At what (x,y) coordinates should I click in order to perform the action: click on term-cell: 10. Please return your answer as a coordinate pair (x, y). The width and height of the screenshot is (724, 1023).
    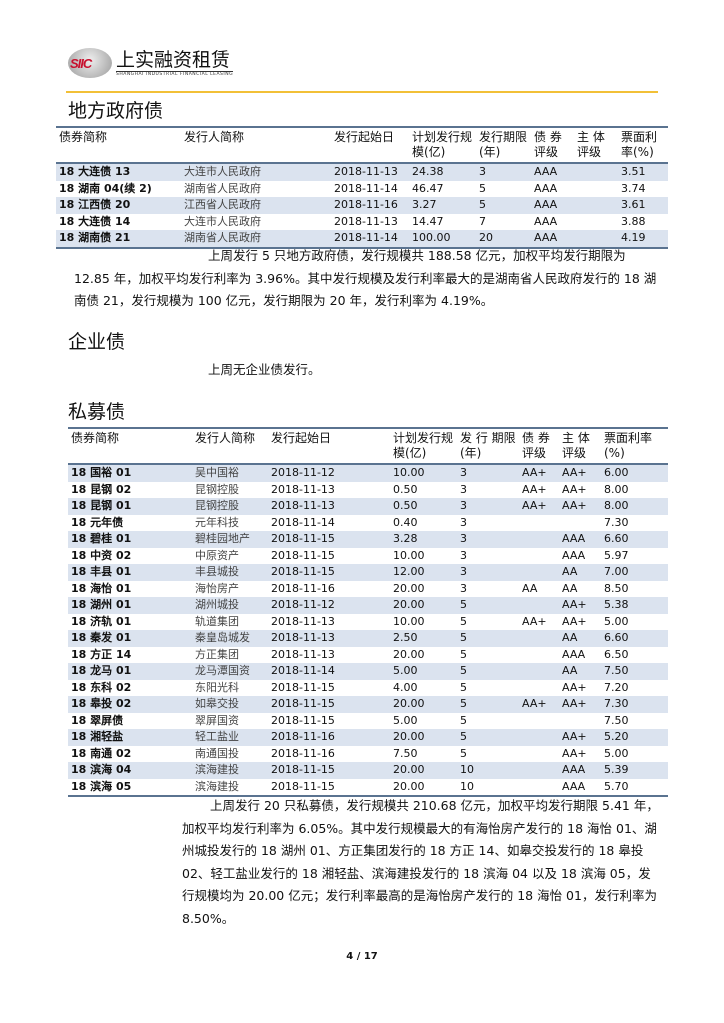
    Looking at the image, I should click on (467, 786).